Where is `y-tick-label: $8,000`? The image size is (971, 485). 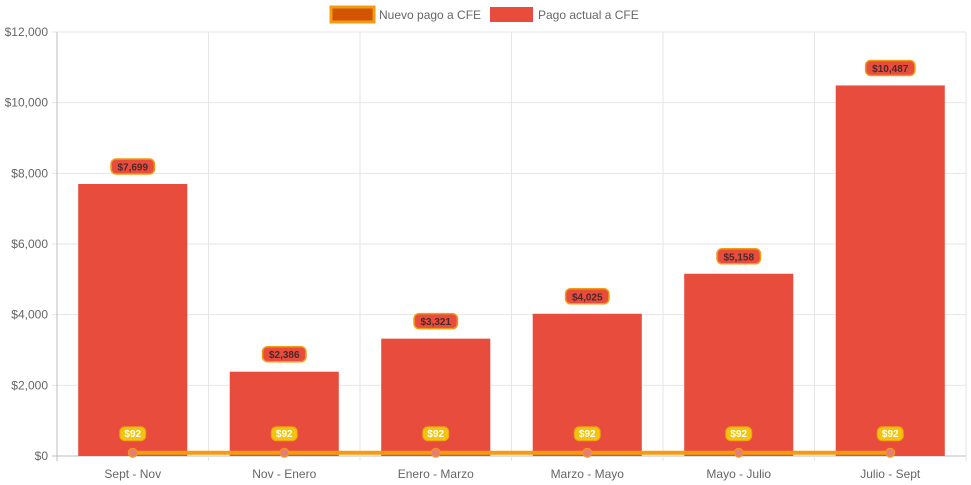 y-tick-label: $8,000 is located at coordinates (29, 173).